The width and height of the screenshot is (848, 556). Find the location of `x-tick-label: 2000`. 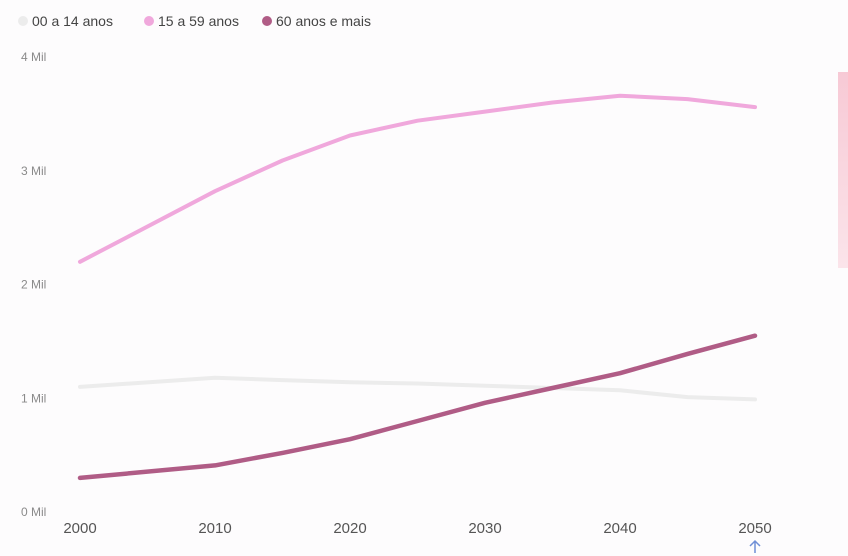

x-tick-label: 2000 is located at coordinates (79, 528).